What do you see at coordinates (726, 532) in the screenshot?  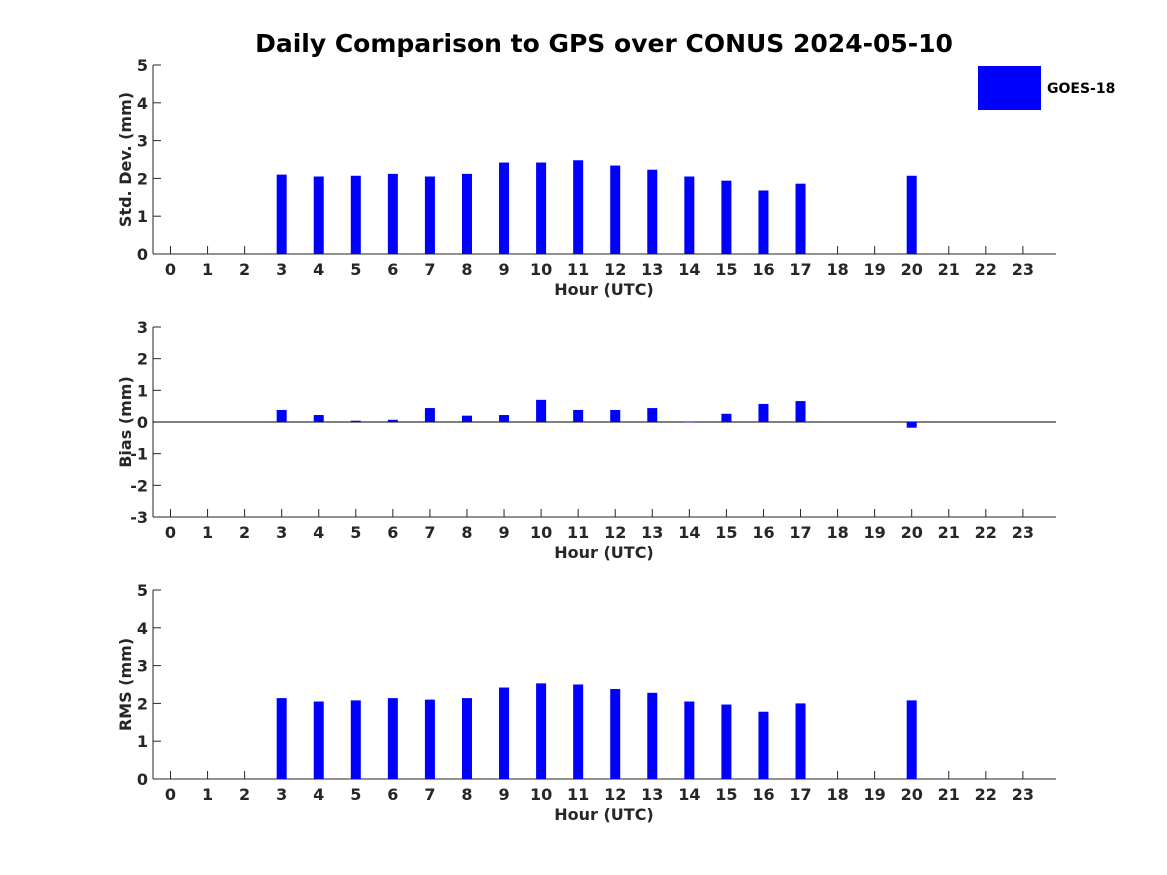 I see `x-tick-label: 15` at bounding box center [726, 532].